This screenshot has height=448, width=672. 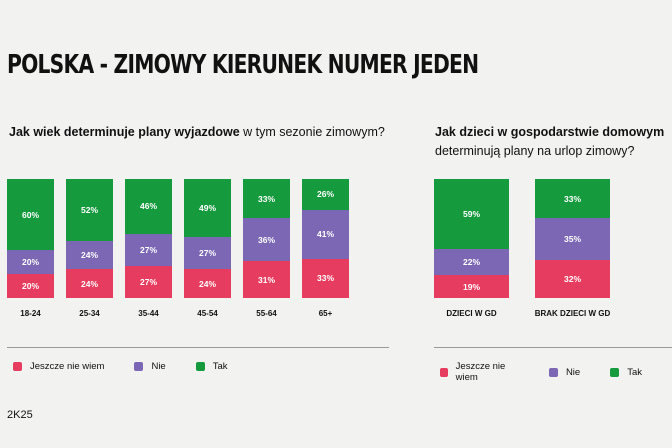 What do you see at coordinates (148, 313) in the screenshot?
I see `category-label: 35-44` at bounding box center [148, 313].